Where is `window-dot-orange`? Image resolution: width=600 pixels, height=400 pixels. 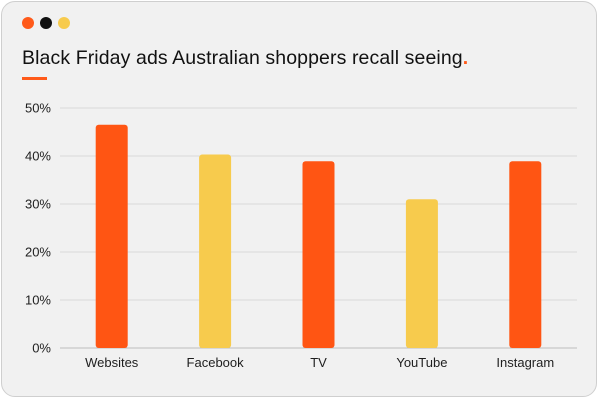
window-dot-orange is located at coordinates (28, 23).